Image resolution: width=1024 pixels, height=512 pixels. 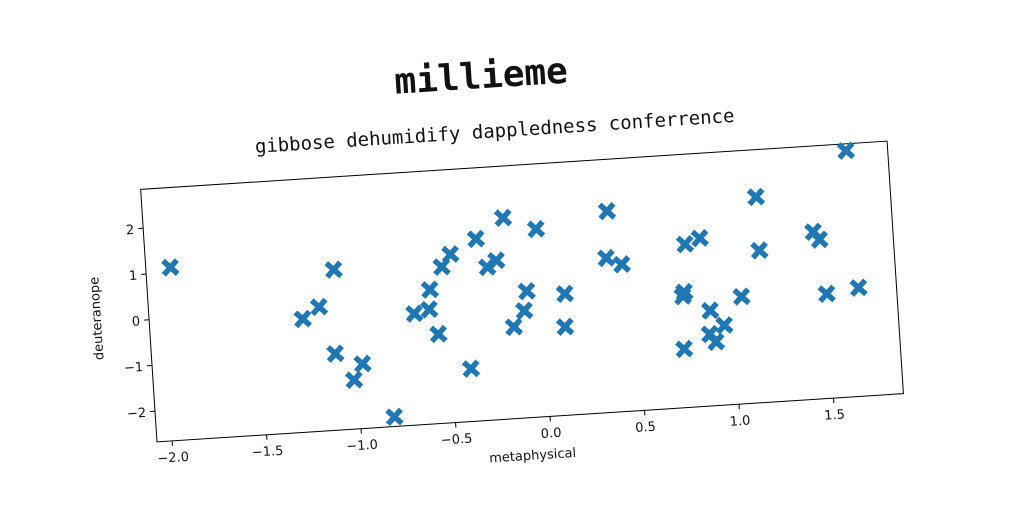 What do you see at coordinates (481, 77) in the screenshot?
I see `chart-title: millieme` at bounding box center [481, 77].